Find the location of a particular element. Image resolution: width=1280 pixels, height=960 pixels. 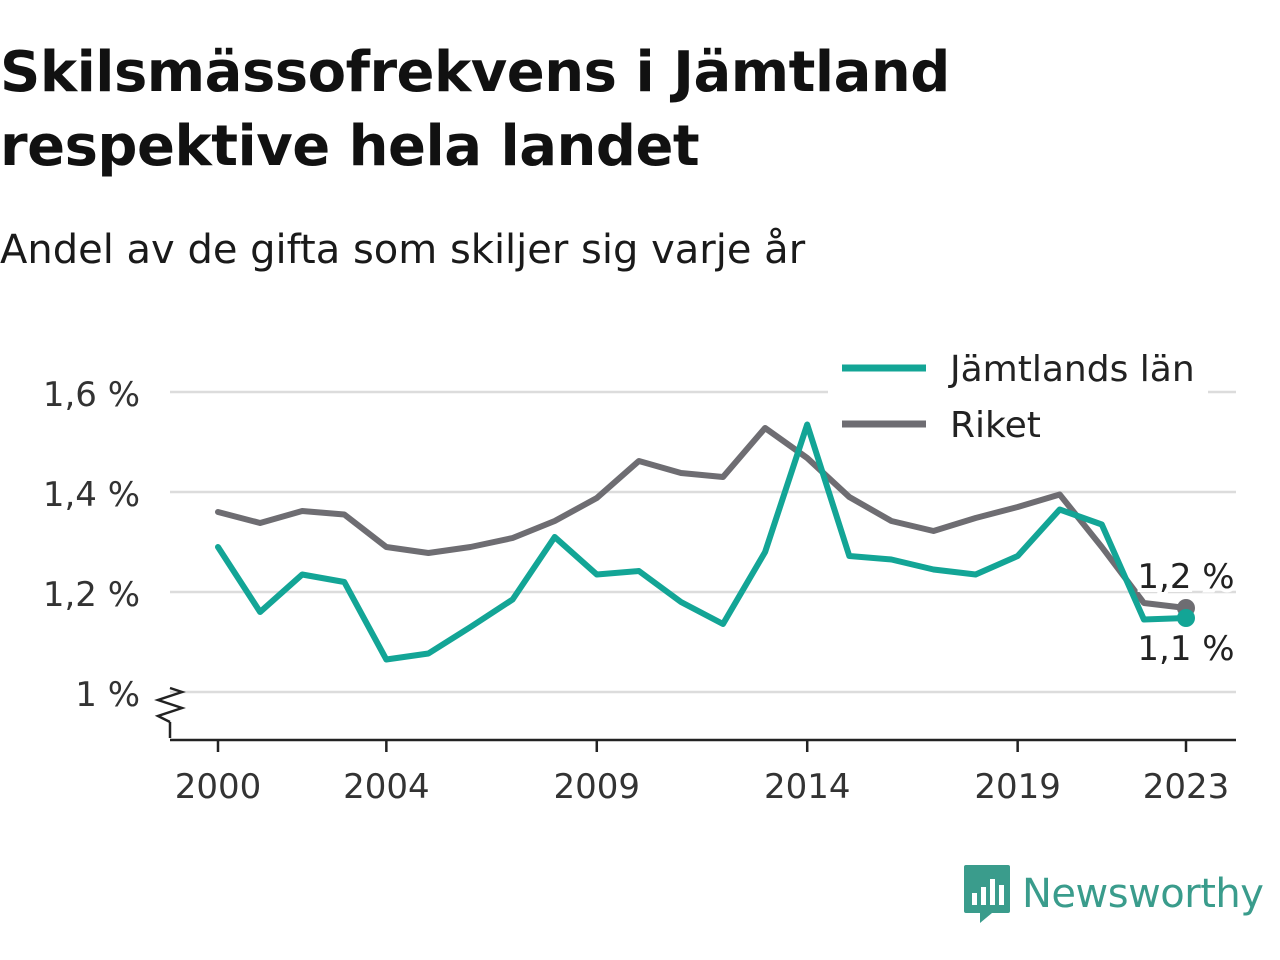

x-tick-label: 2009 is located at coordinates (597, 787).